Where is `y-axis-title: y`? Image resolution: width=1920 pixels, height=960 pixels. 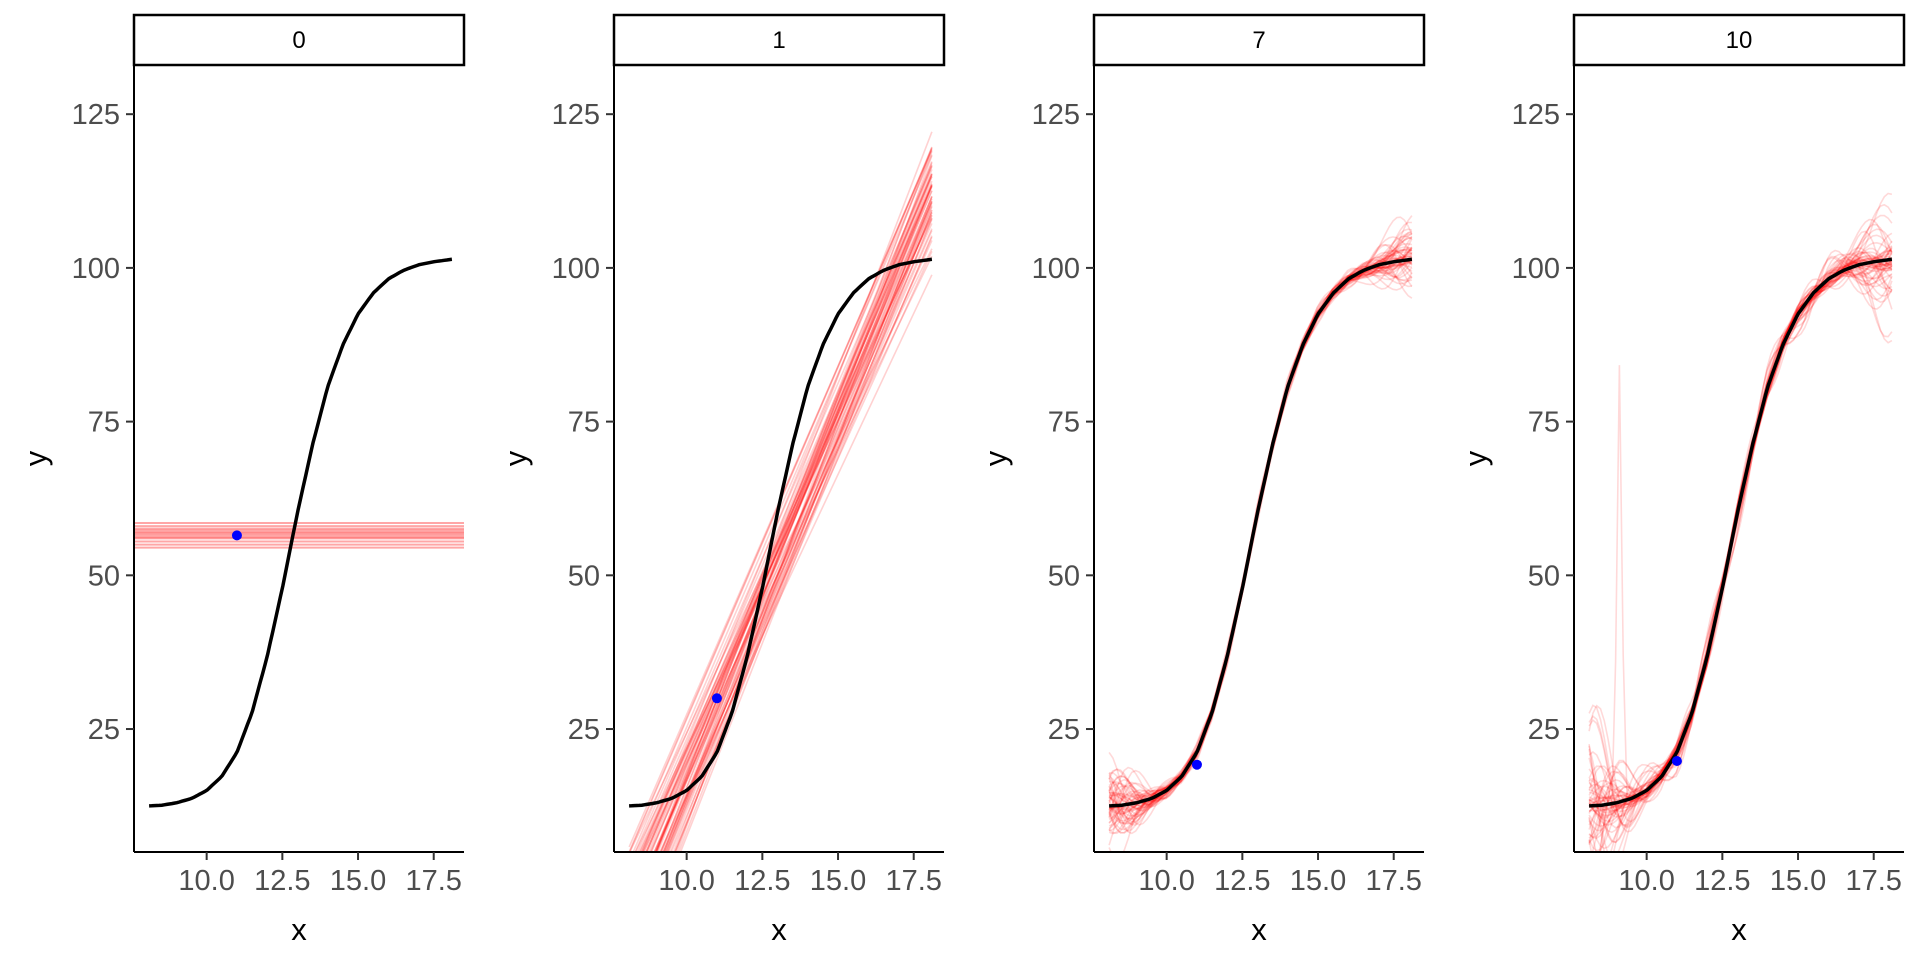 y-axis-title: y is located at coordinates (995, 458).